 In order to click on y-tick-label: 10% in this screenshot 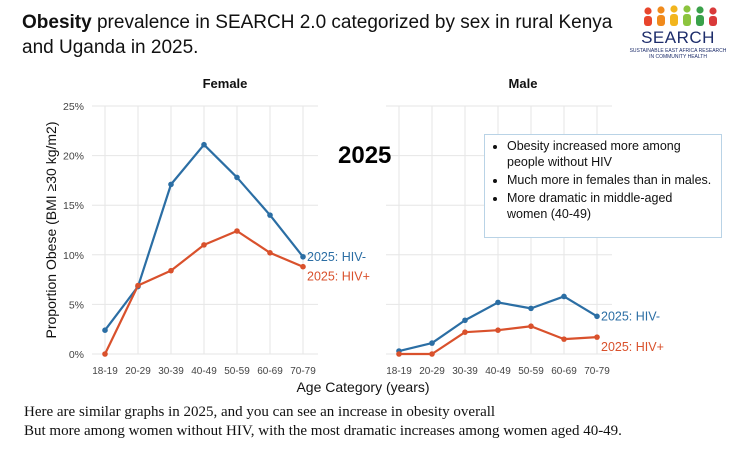, I will do `click(73, 256)`.